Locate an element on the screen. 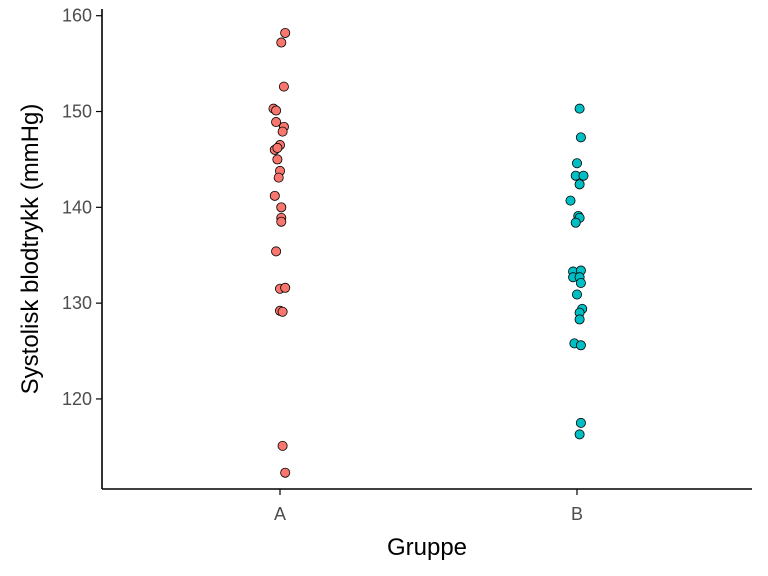  y-tick-label: 150 is located at coordinates (77, 112).